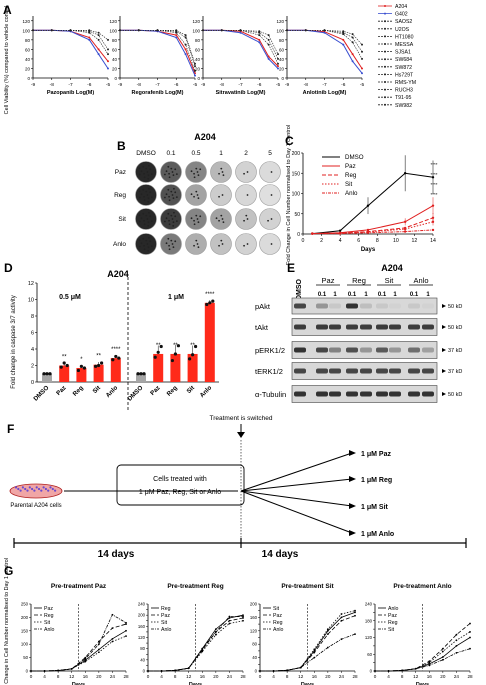 Image resolution: width=486 pixels, height=685 pixels. Describe the element at coordinates (404, 45) in the screenshot. I see `legend-entry: MESSA` at that location.